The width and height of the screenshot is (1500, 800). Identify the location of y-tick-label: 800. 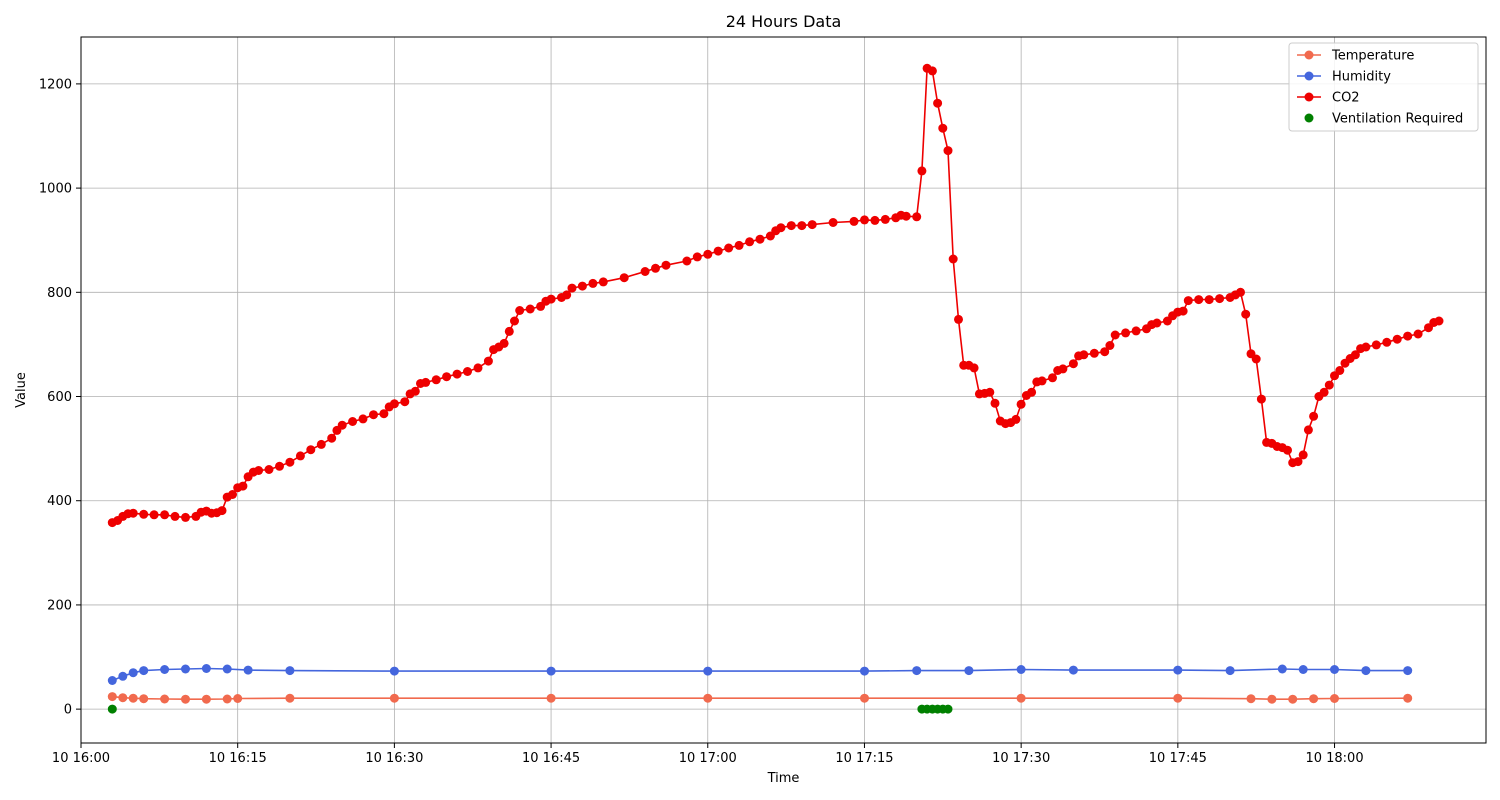
(59, 293).